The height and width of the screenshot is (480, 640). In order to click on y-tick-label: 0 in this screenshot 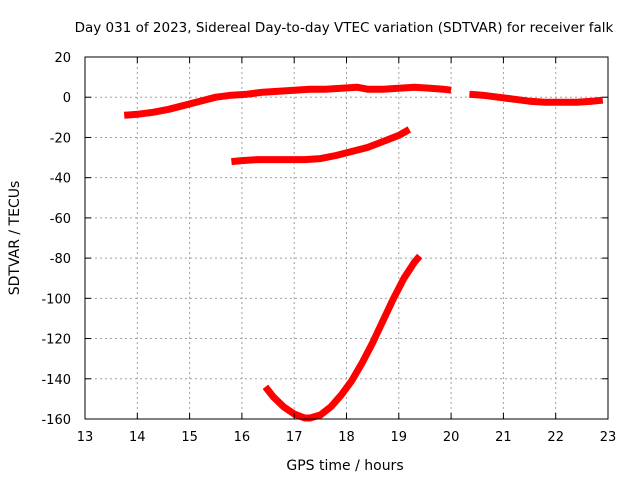, I will do `click(67, 98)`.